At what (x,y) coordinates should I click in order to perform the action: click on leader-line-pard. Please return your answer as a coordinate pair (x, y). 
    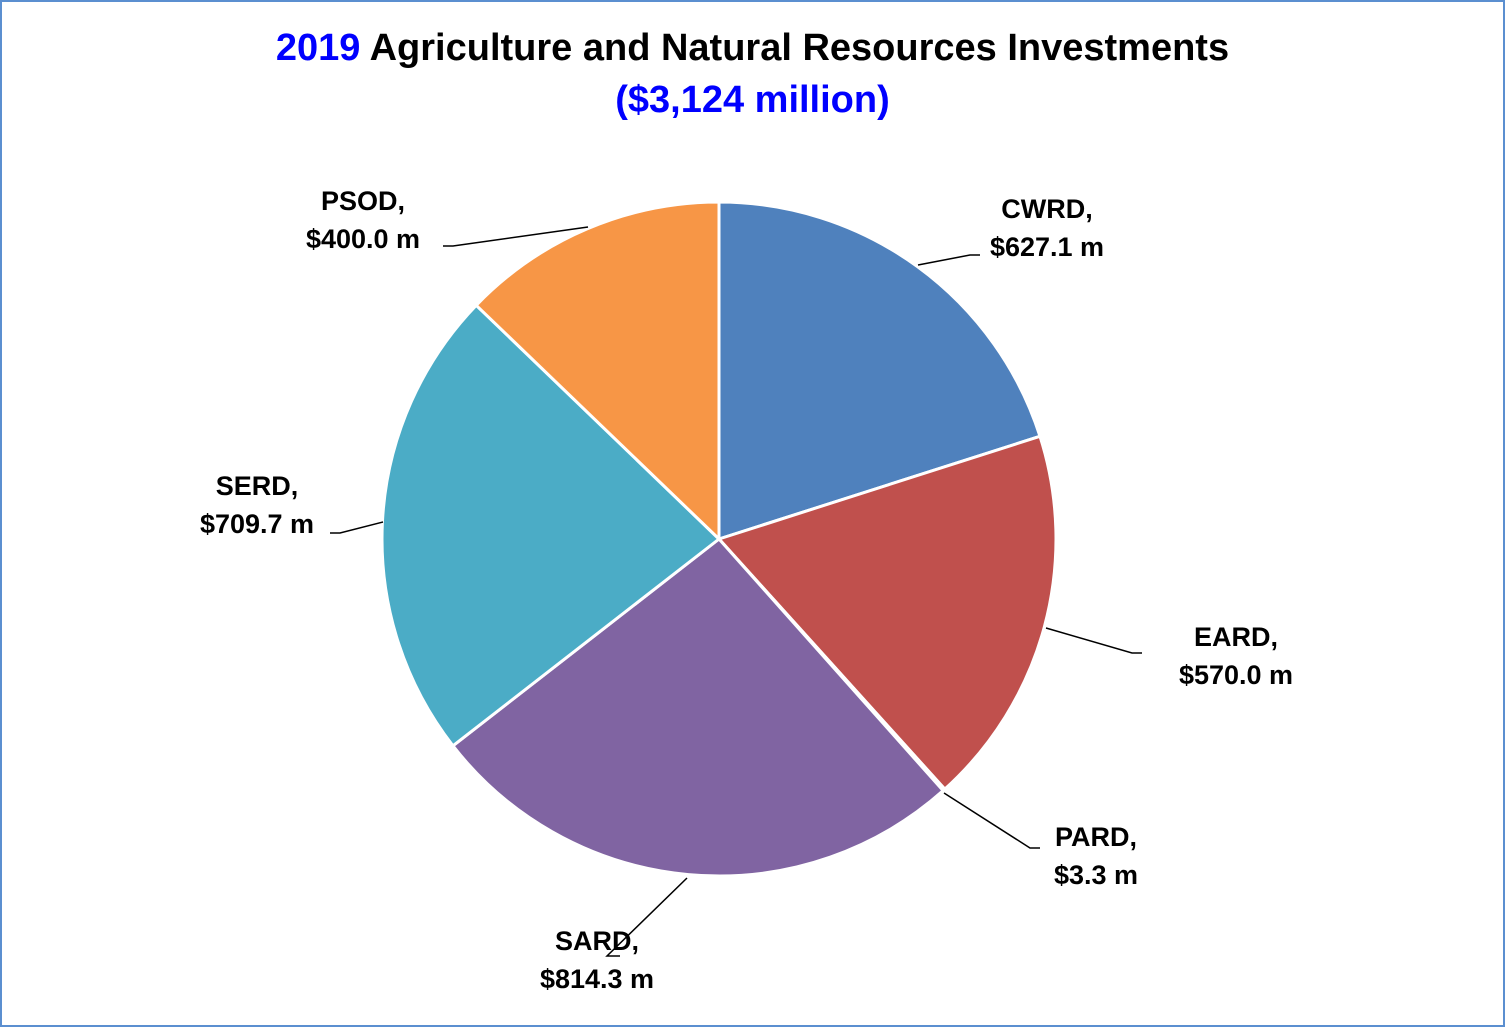
    Looking at the image, I should click on (991, 820).